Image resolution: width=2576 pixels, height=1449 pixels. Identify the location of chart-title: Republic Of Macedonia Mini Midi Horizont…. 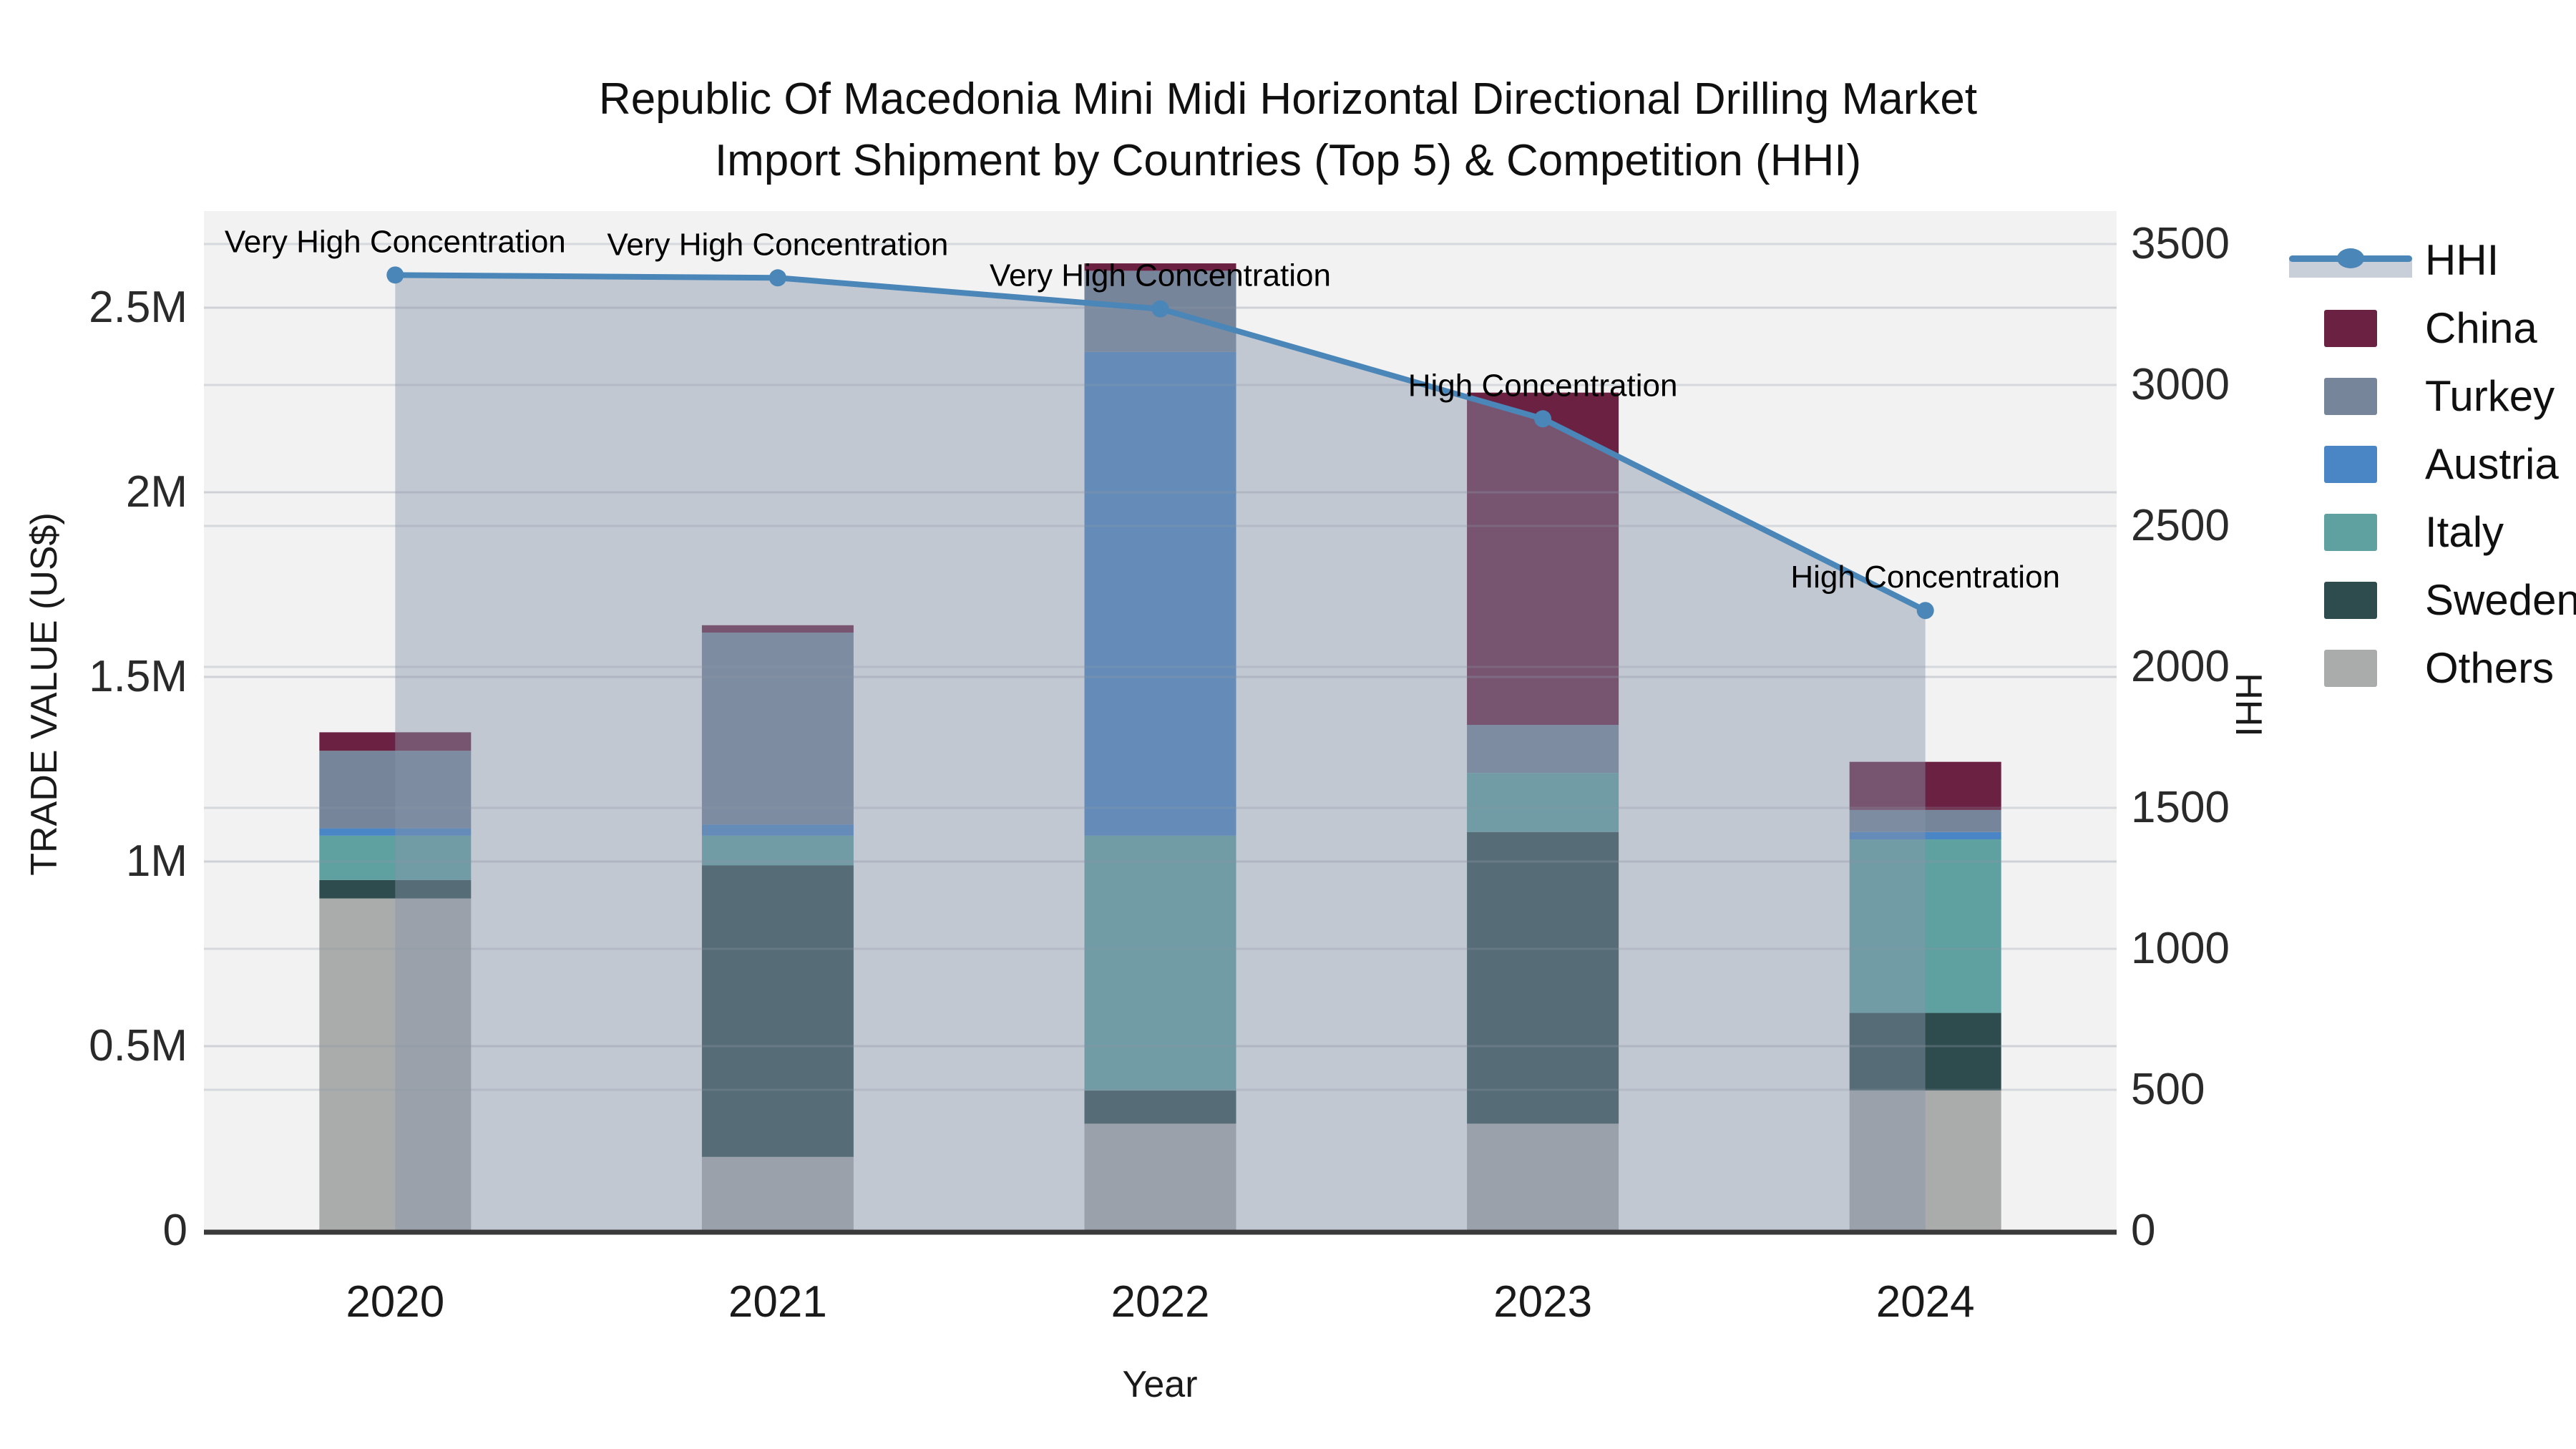
(1288, 130).